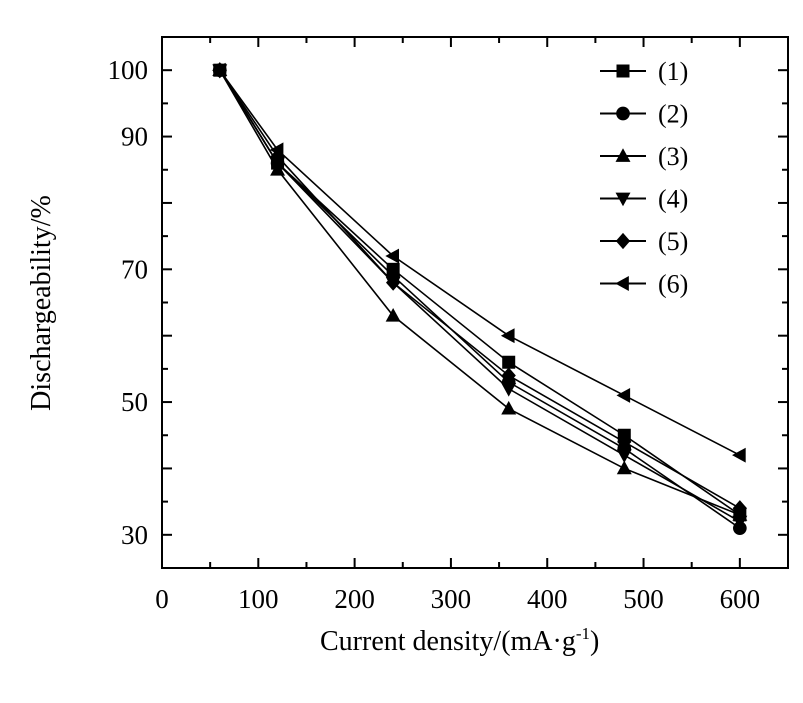 The width and height of the screenshot is (803, 703). I want to click on legend-item-3: (3), so click(644, 156).